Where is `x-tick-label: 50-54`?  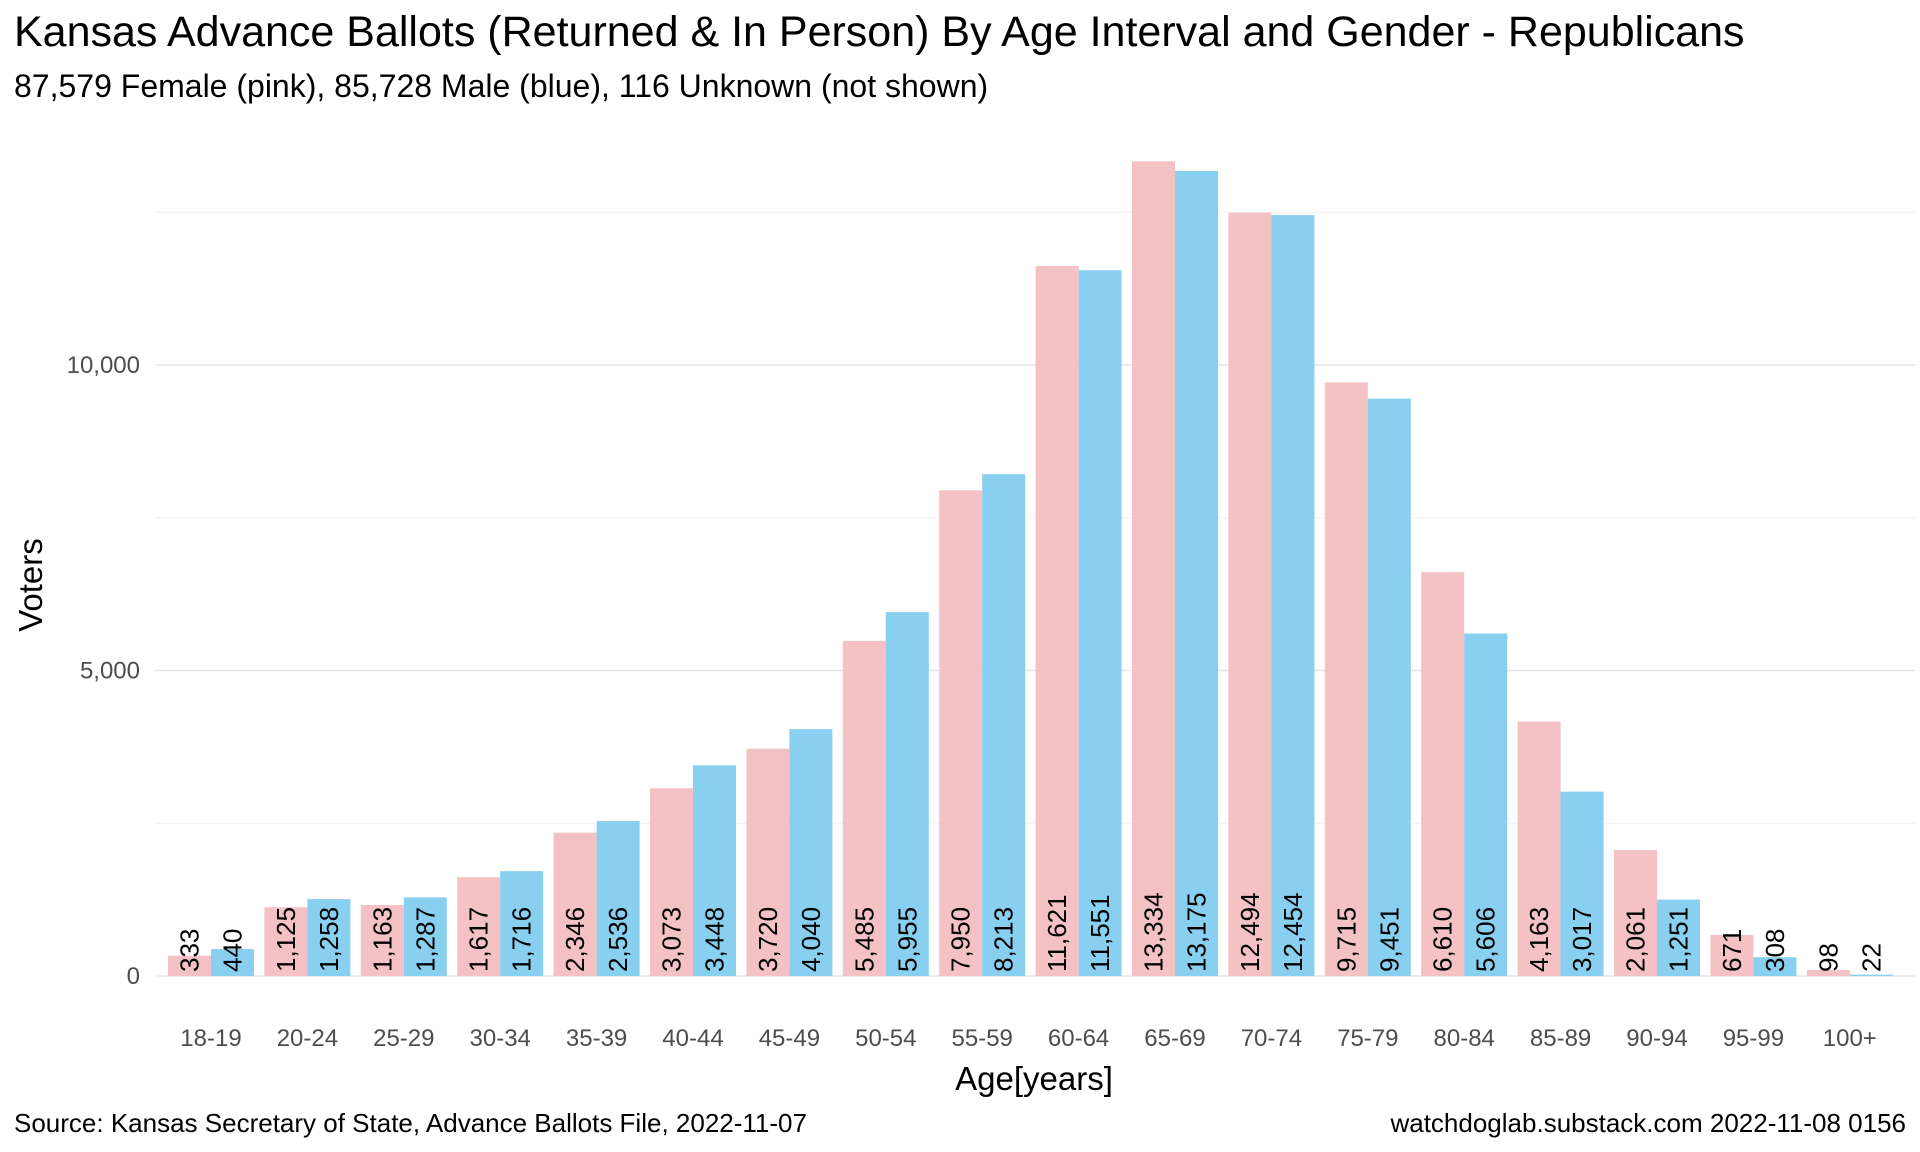 x-tick-label: 50-54 is located at coordinates (885, 1038).